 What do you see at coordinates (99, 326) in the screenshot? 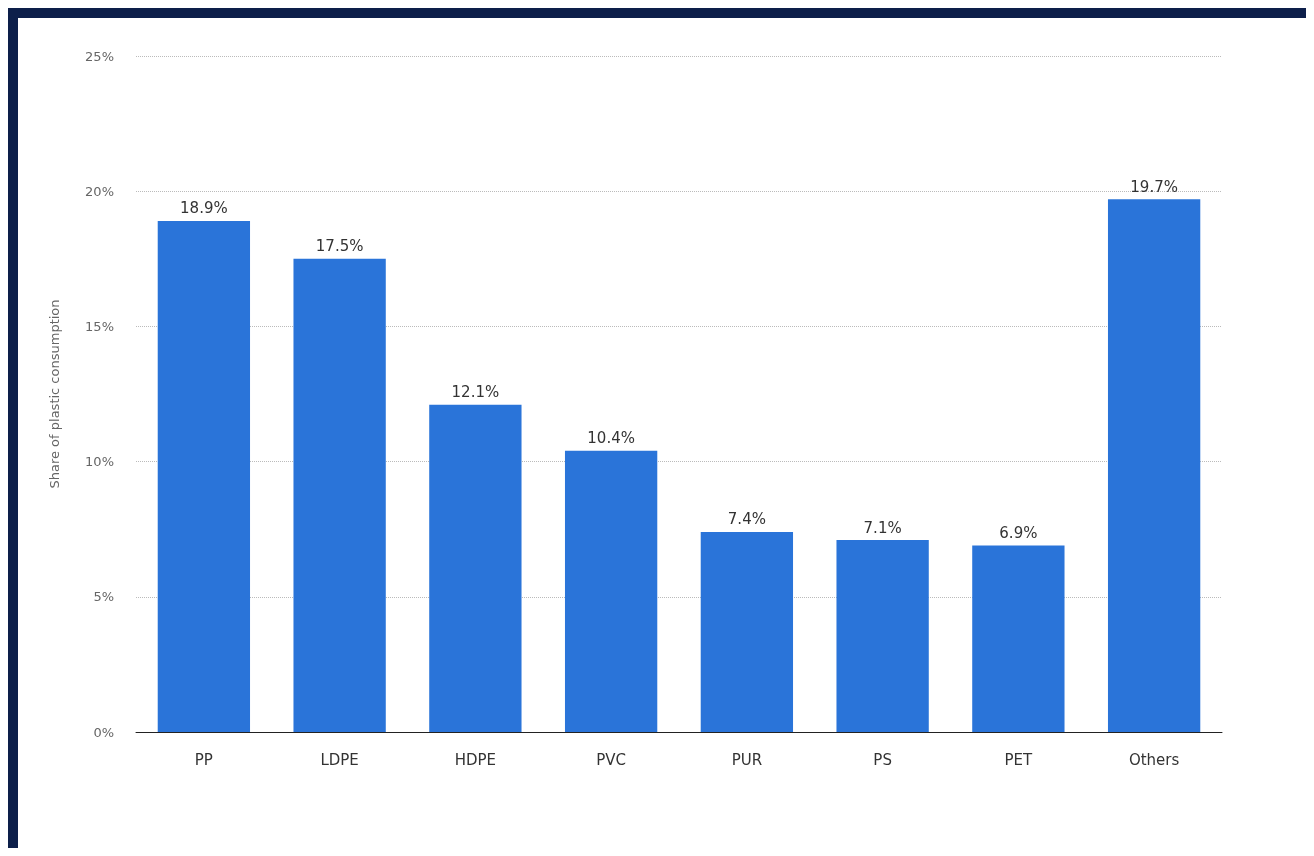
I see `y-tick-label: 15%` at bounding box center [99, 326].